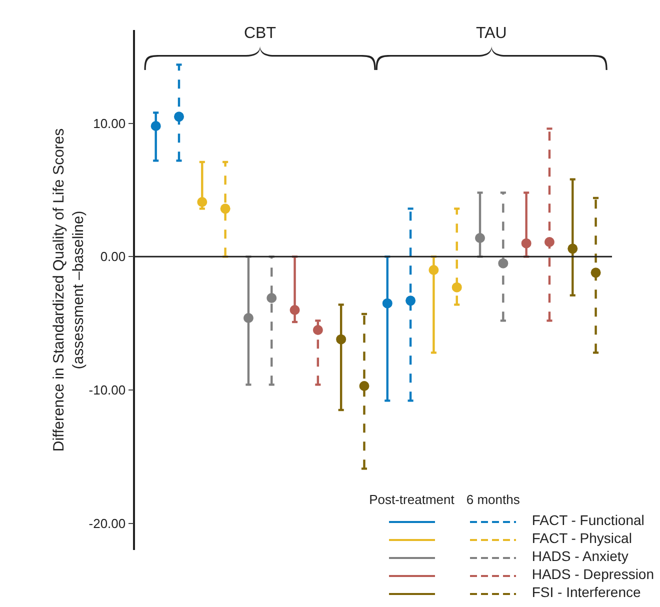  I want to click on legend-label: HADS - Depression, so click(592, 574).